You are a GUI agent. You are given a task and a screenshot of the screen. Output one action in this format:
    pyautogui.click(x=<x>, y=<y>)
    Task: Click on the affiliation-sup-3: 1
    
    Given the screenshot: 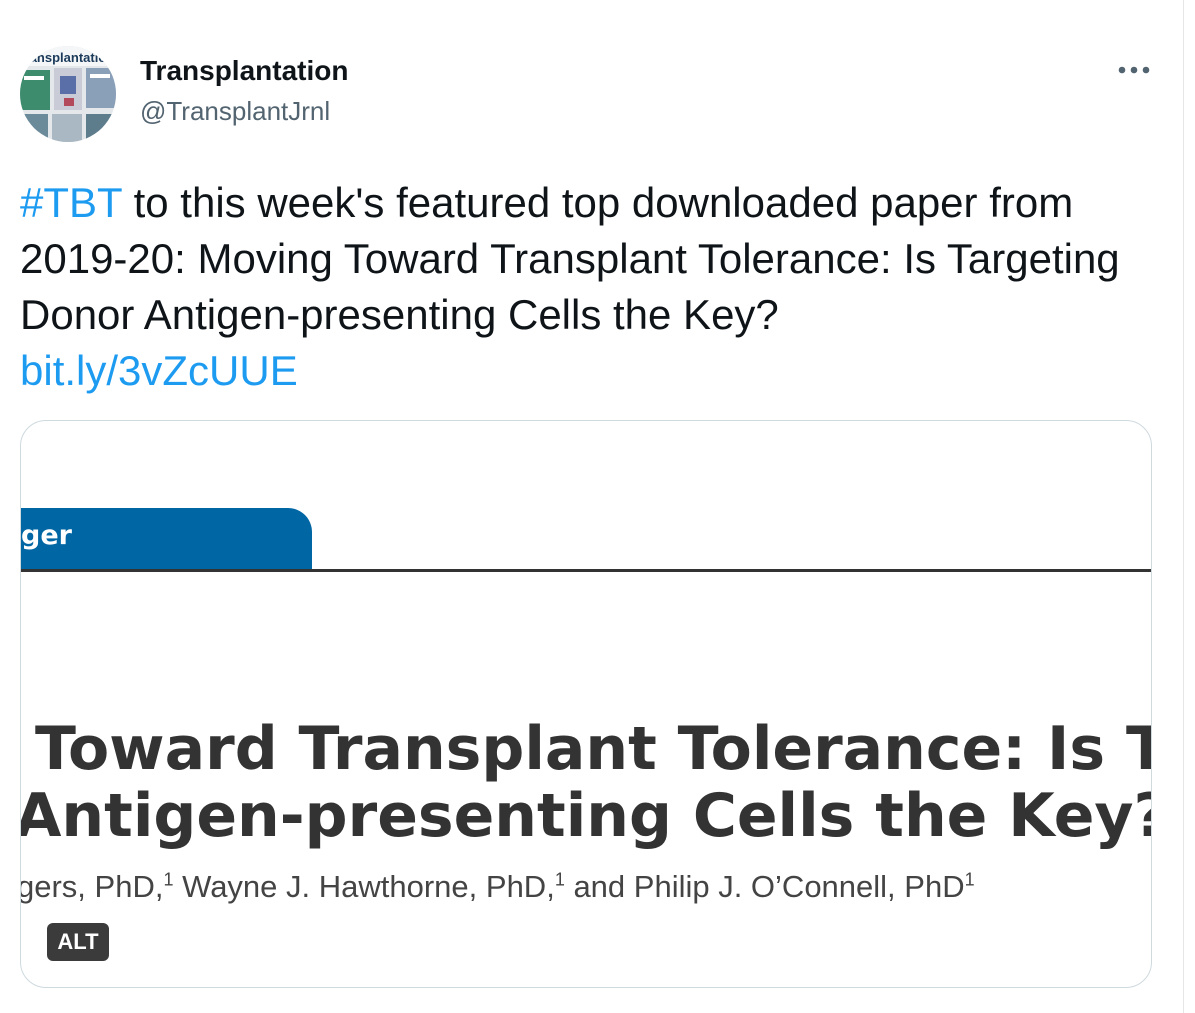 What is the action you would take?
    pyautogui.click(x=969, y=879)
    